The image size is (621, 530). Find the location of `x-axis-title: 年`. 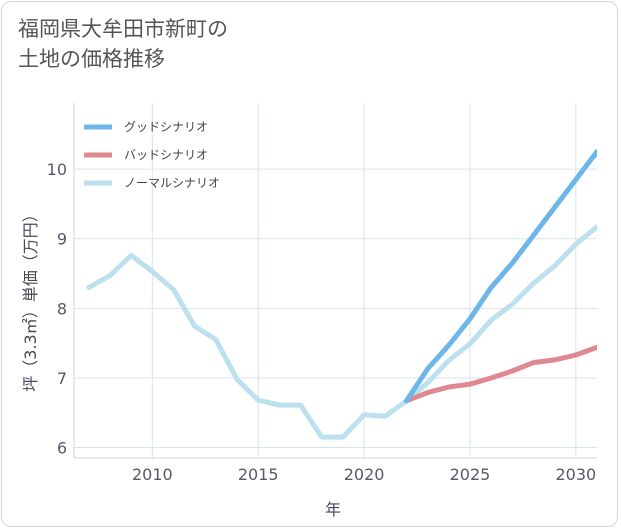

x-axis-title: 年 is located at coordinates (333, 509).